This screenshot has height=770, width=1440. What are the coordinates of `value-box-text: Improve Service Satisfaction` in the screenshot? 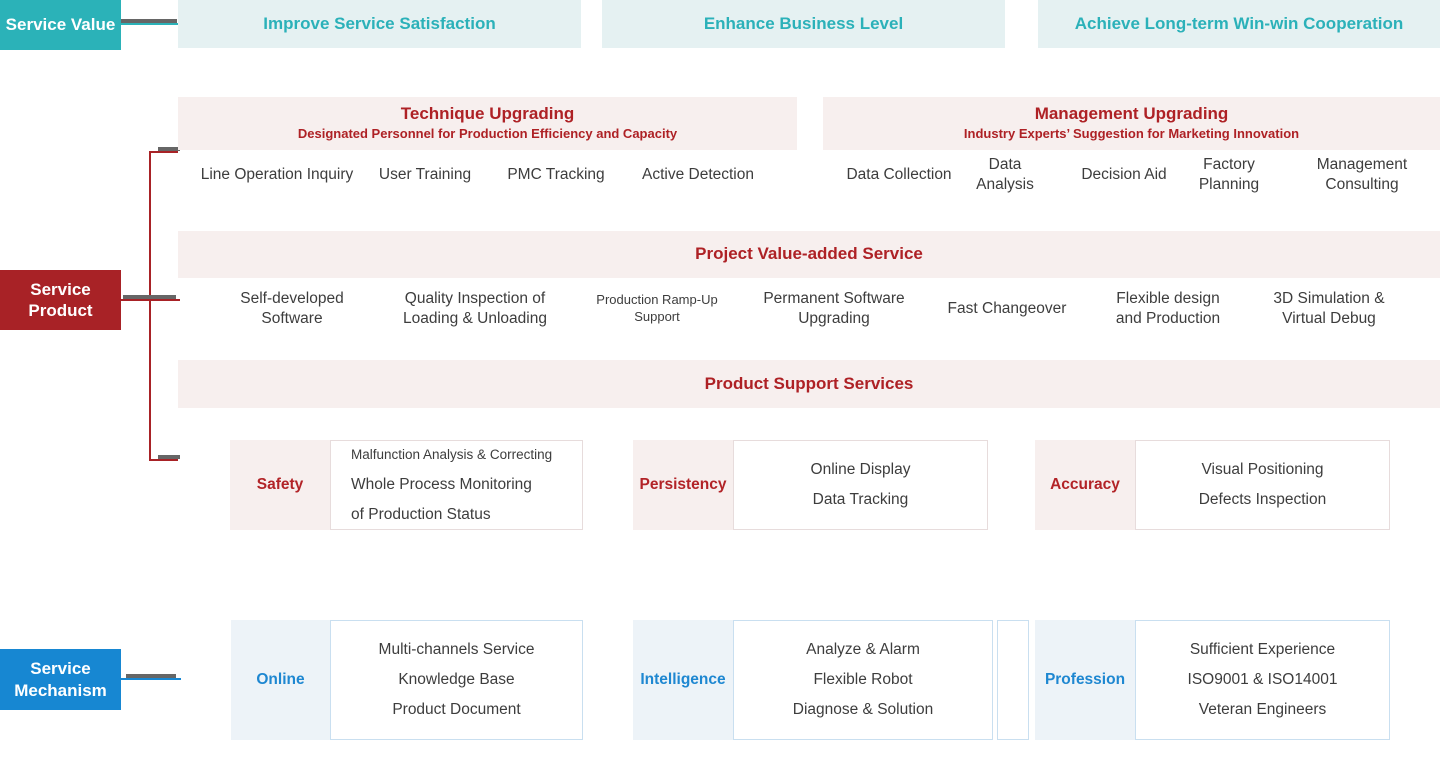 It's located at (379, 23).